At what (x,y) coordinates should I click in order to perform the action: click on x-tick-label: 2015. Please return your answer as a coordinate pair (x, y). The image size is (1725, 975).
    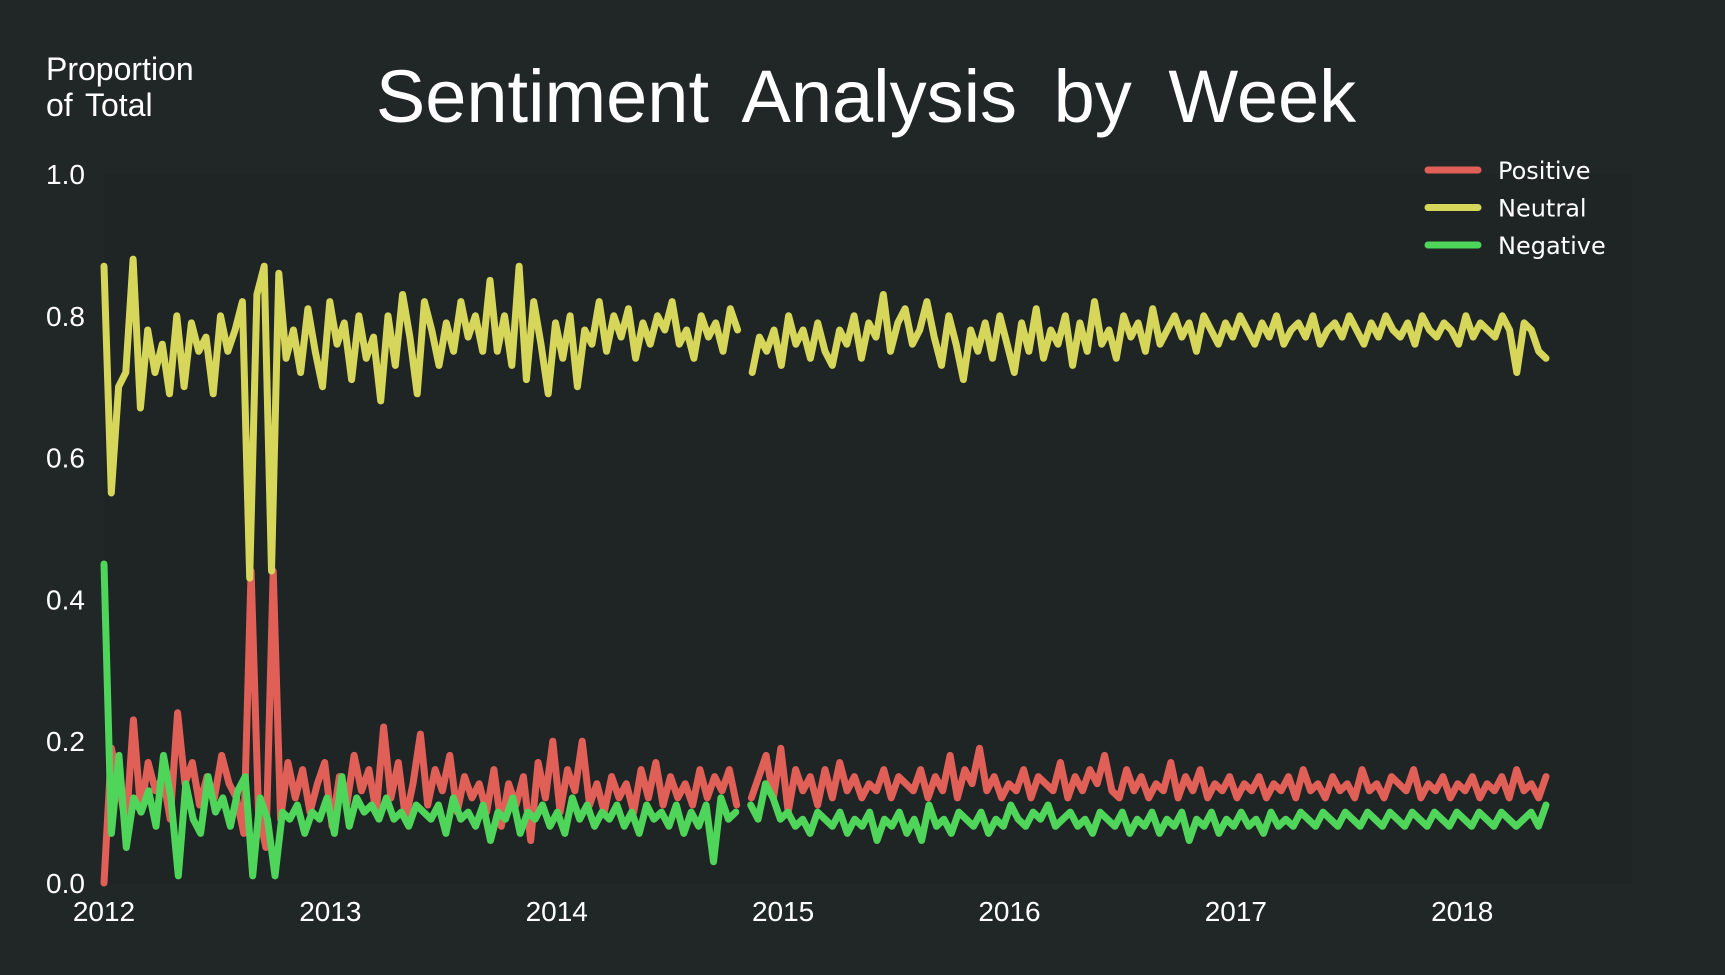
    Looking at the image, I should click on (783, 911).